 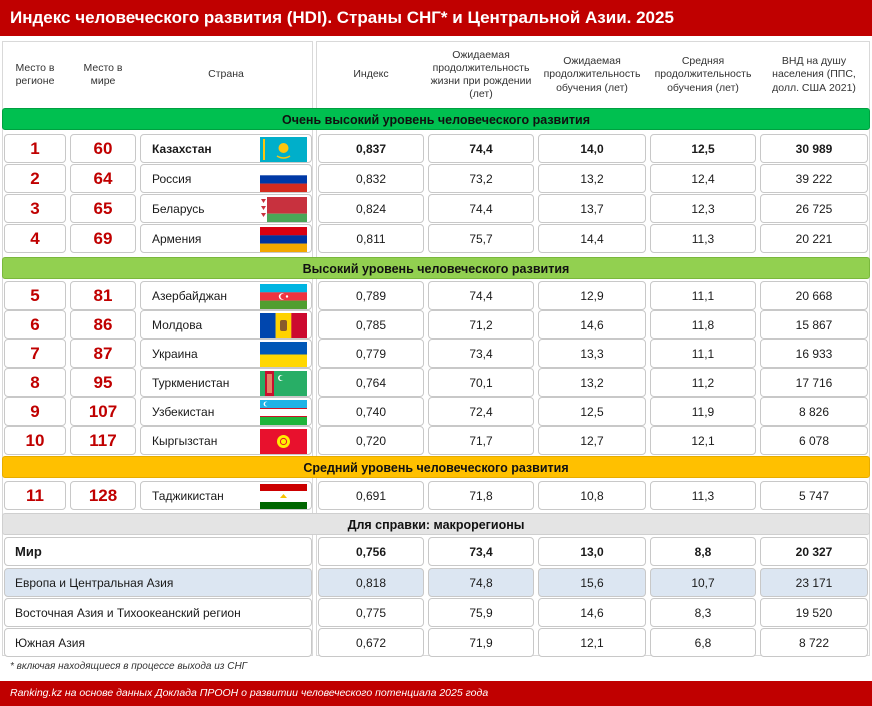 What do you see at coordinates (703, 642) in the screenshot?
I see `mean-schooling-value: 6,8` at bounding box center [703, 642].